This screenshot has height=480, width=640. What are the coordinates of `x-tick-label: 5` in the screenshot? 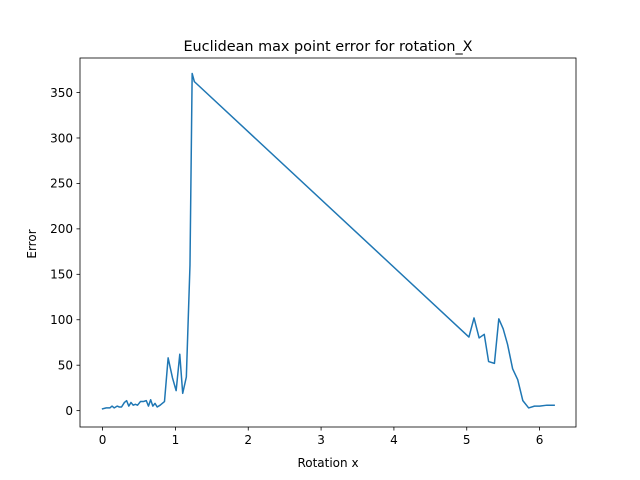 It's located at (467, 440).